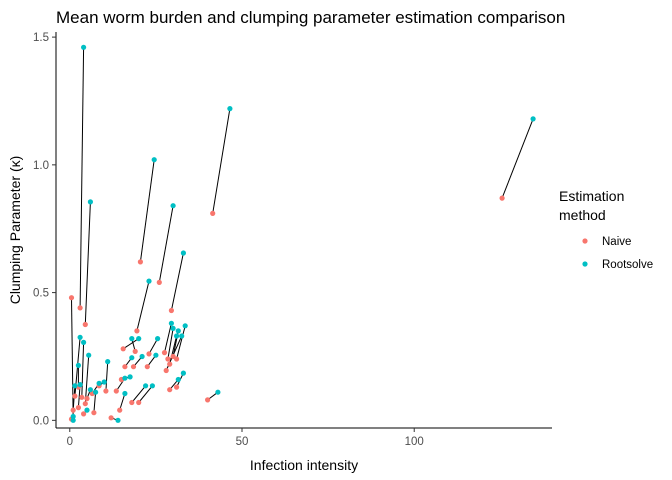 This screenshot has width=672, height=480. What do you see at coordinates (41, 294) in the screenshot?
I see `y-tick-label: 0.5` at bounding box center [41, 294].